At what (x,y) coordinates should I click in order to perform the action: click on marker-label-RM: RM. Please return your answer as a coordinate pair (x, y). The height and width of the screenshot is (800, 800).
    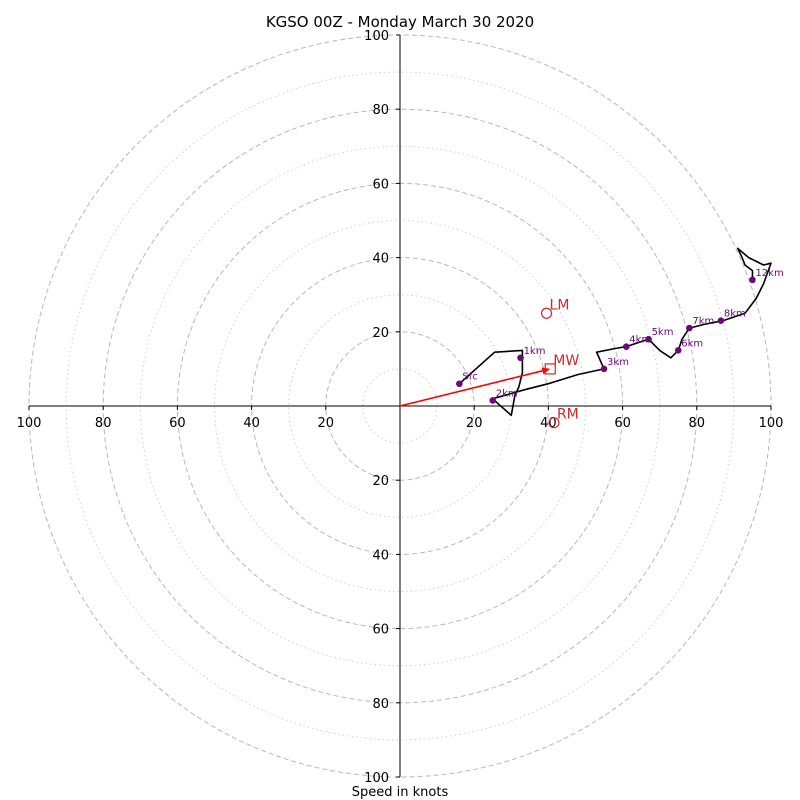
    Looking at the image, I should click on (568, 415).